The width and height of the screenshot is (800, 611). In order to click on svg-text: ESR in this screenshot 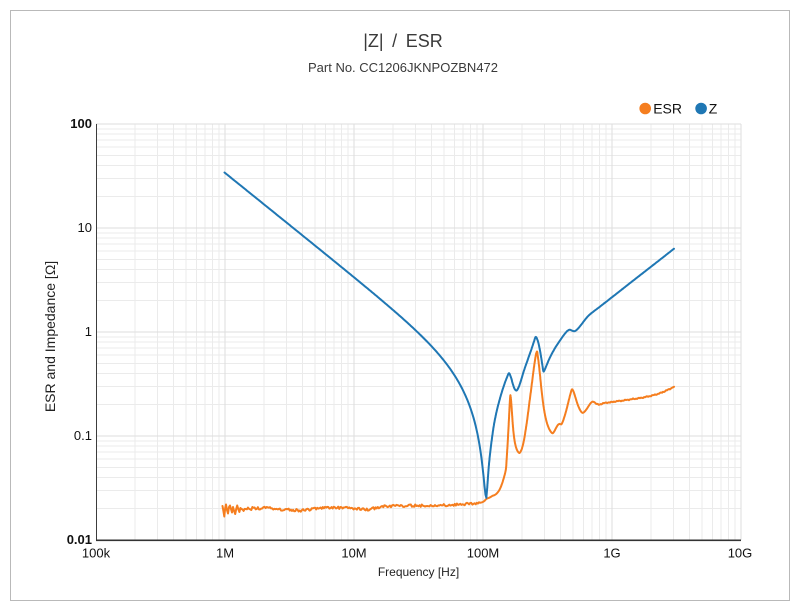, I will do `click(667, 109)`.